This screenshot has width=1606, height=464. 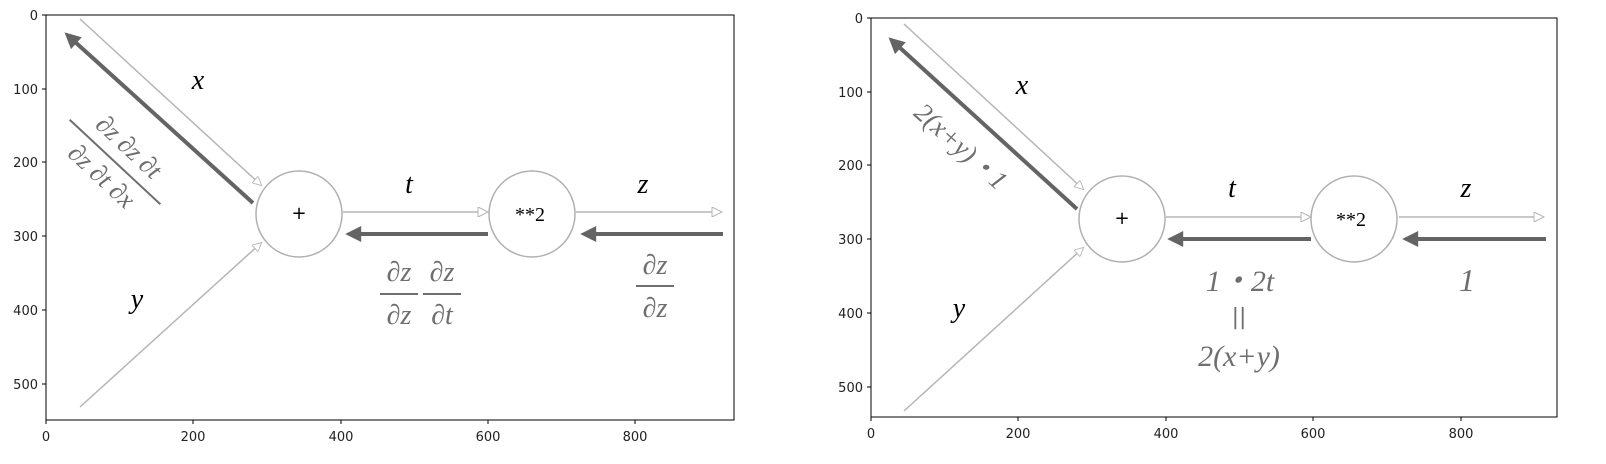 I want to click on gradient-t-bottom: 2(x+y), so click(x=1239, y=356).